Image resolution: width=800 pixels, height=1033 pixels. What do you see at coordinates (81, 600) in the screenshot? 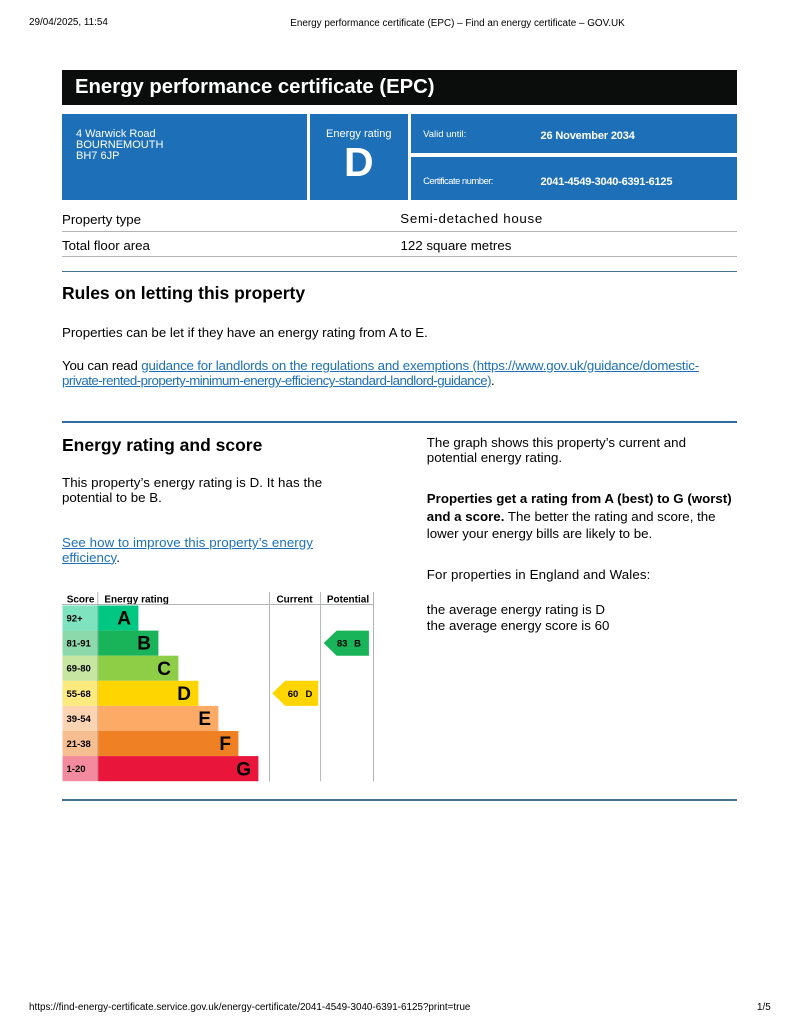
I see `svg-text: Score` at bounding box center [81, 600].